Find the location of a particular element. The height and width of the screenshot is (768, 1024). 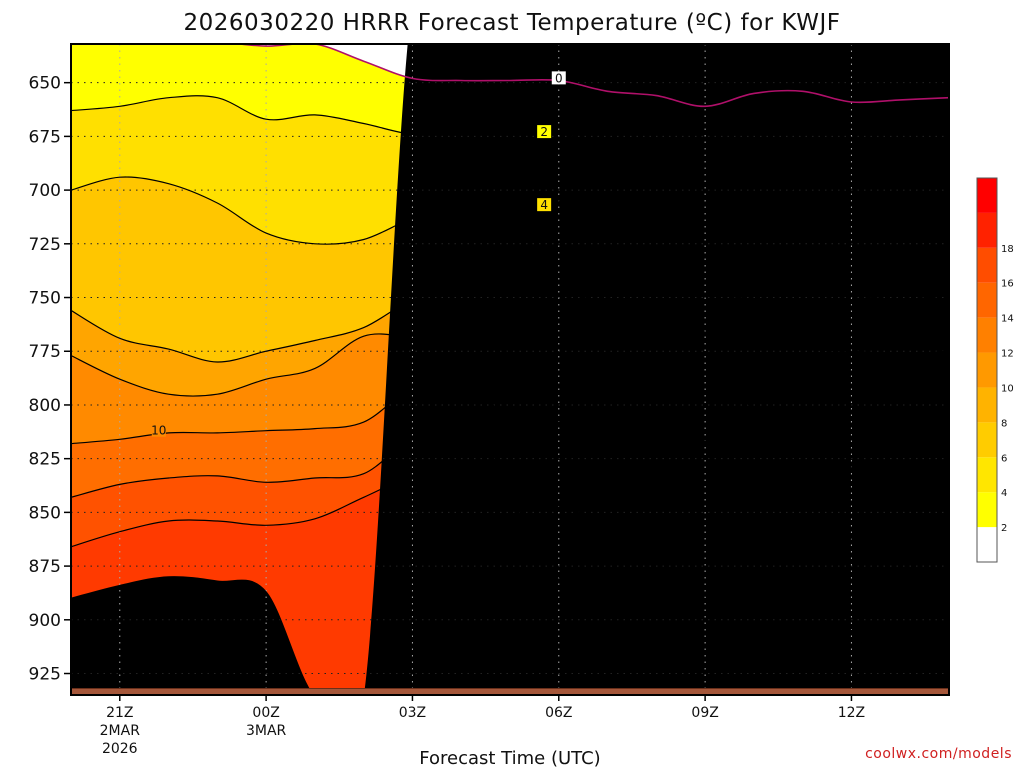

y-tick-label-675: 675 is located at coordinates (45, 137).